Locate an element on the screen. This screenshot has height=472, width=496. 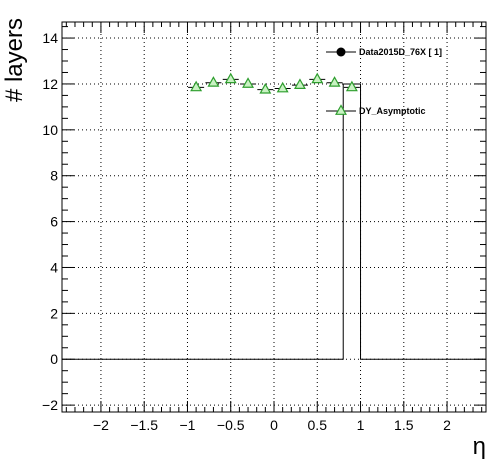
x-tick-label: 1 is located at coordinates (361, 425).